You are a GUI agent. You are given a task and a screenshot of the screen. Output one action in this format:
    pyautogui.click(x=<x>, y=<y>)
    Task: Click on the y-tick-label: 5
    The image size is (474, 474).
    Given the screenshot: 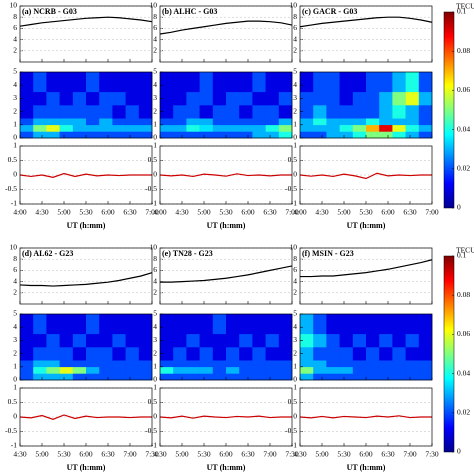 What is the action you would take?
    pyautogui.click(x=295, y=313)
    